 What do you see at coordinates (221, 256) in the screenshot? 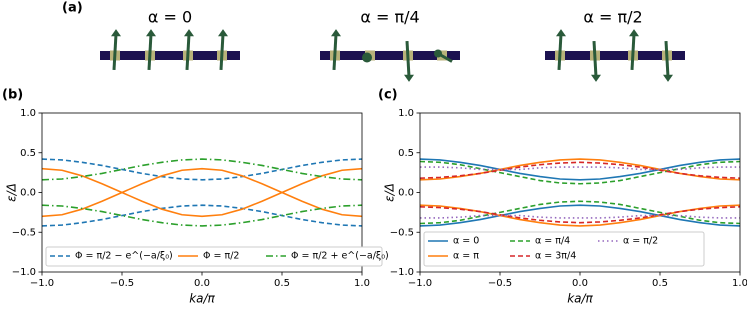
I see `legend-label: Φ = π/2` at bounding box center [221, 256].